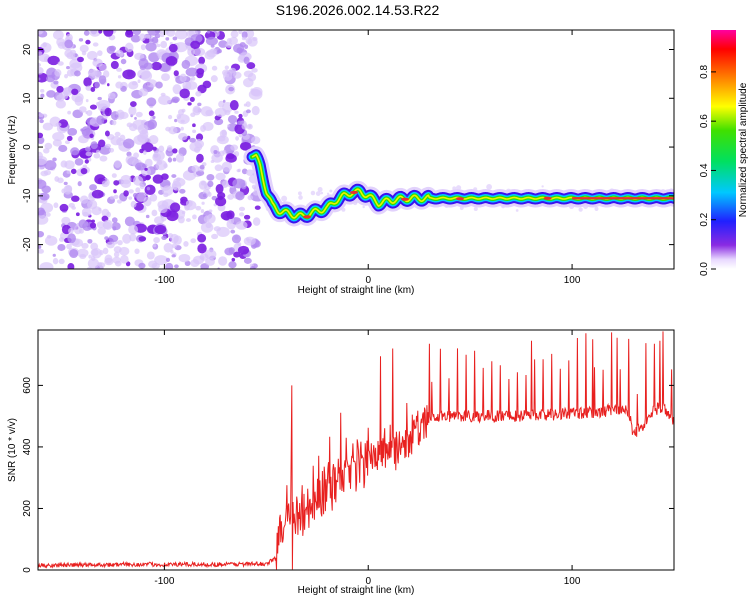 The height and width of the screenshot is (600, 750). Describe the element at coordinates (164, 581) in the screenshot. I see `x-tick-label: -100` at that location.